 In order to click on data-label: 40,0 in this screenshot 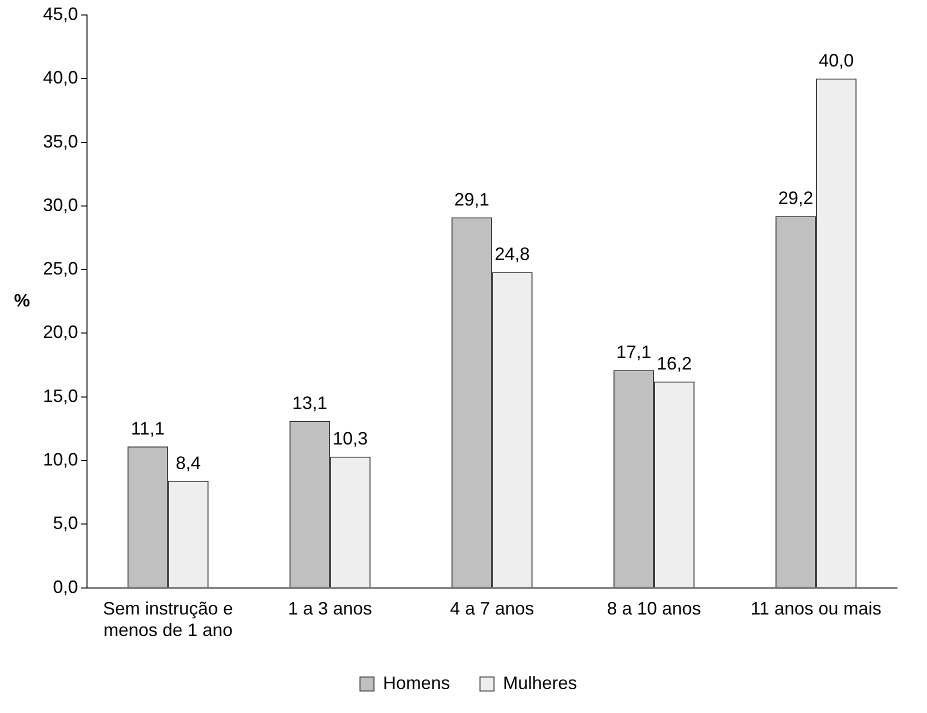, I will do `click(836, 60)`.